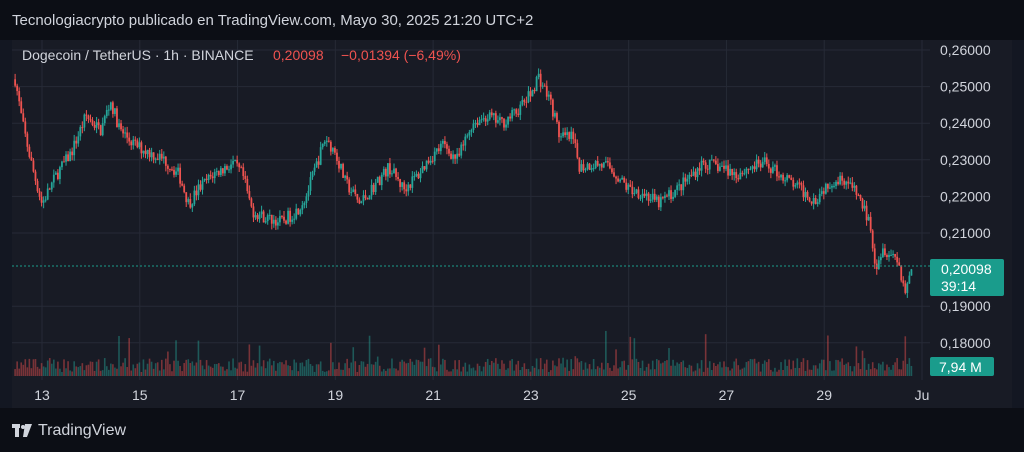 This screenshot has width=1024, height=452. What do you see at coordinates (727, 395) in the screenshot?
I see `x-tick-label: 27` at bounding box center [727, 395].